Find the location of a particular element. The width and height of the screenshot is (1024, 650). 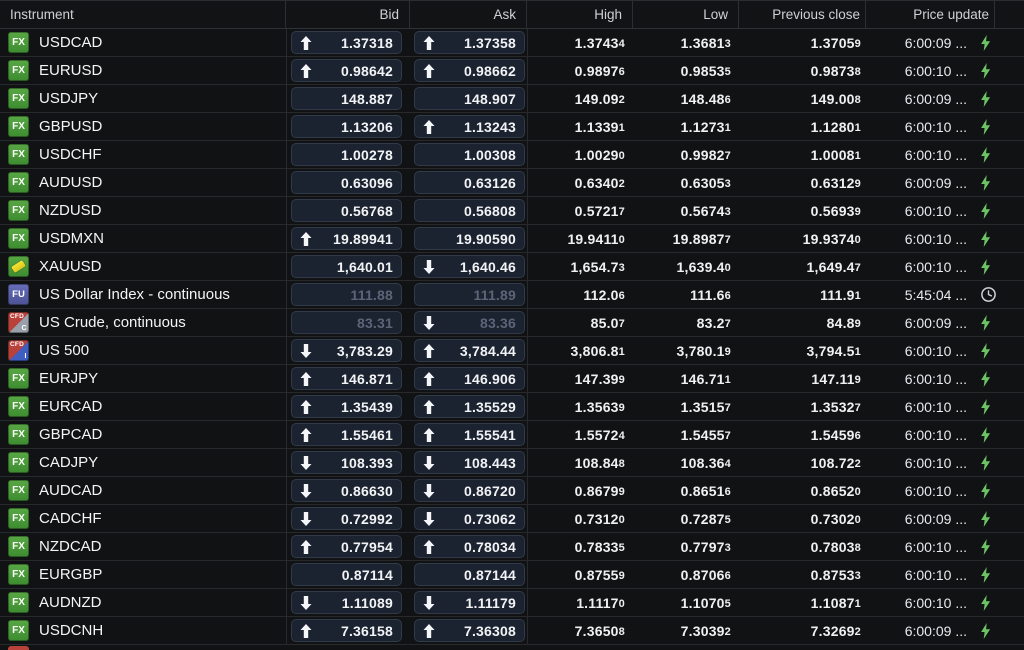

column-header-instrument: Instrument is located at coordinates (143, 14).